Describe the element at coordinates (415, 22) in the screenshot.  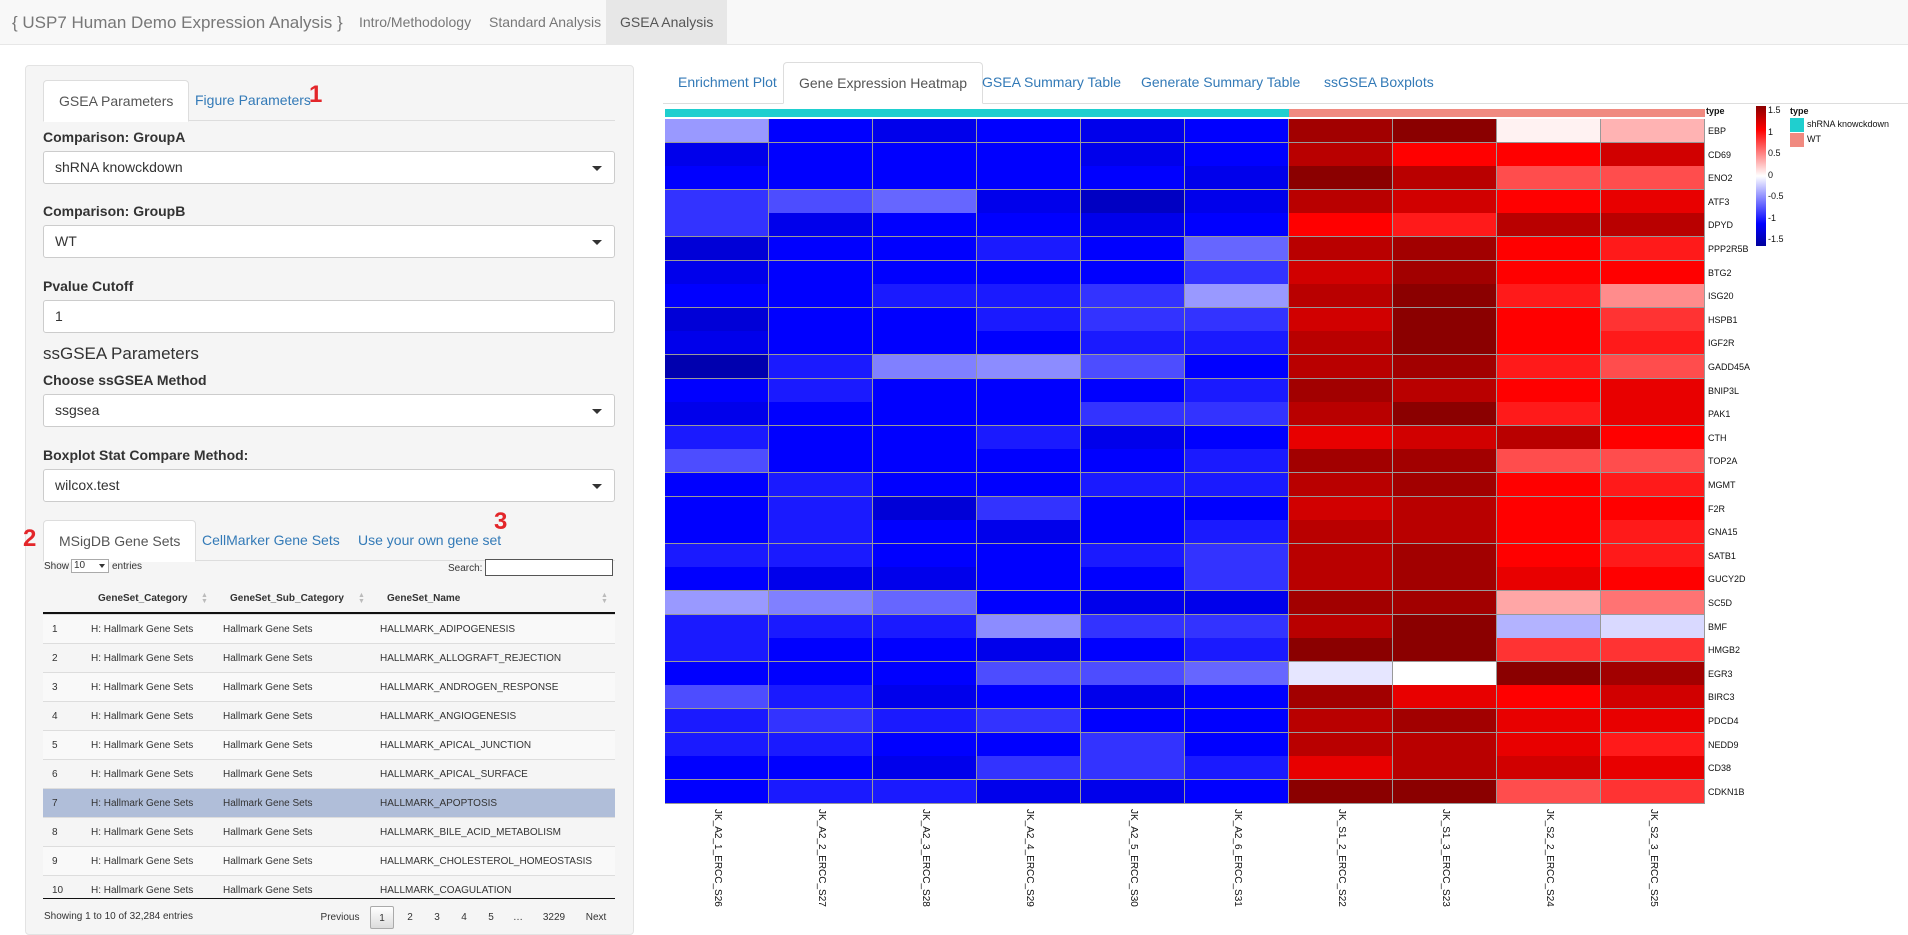
I see `nav-tab-intro: Intro/Methodology` at that location.